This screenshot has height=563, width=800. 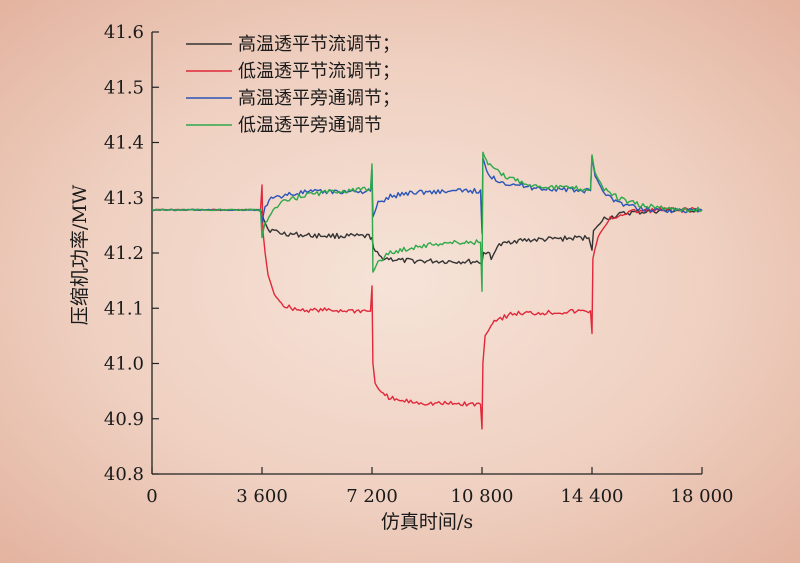 What do you see at coordinates (151, 496) in the screenshot?
I see `x-tick-label: 0` at bounding box center [151, 496].